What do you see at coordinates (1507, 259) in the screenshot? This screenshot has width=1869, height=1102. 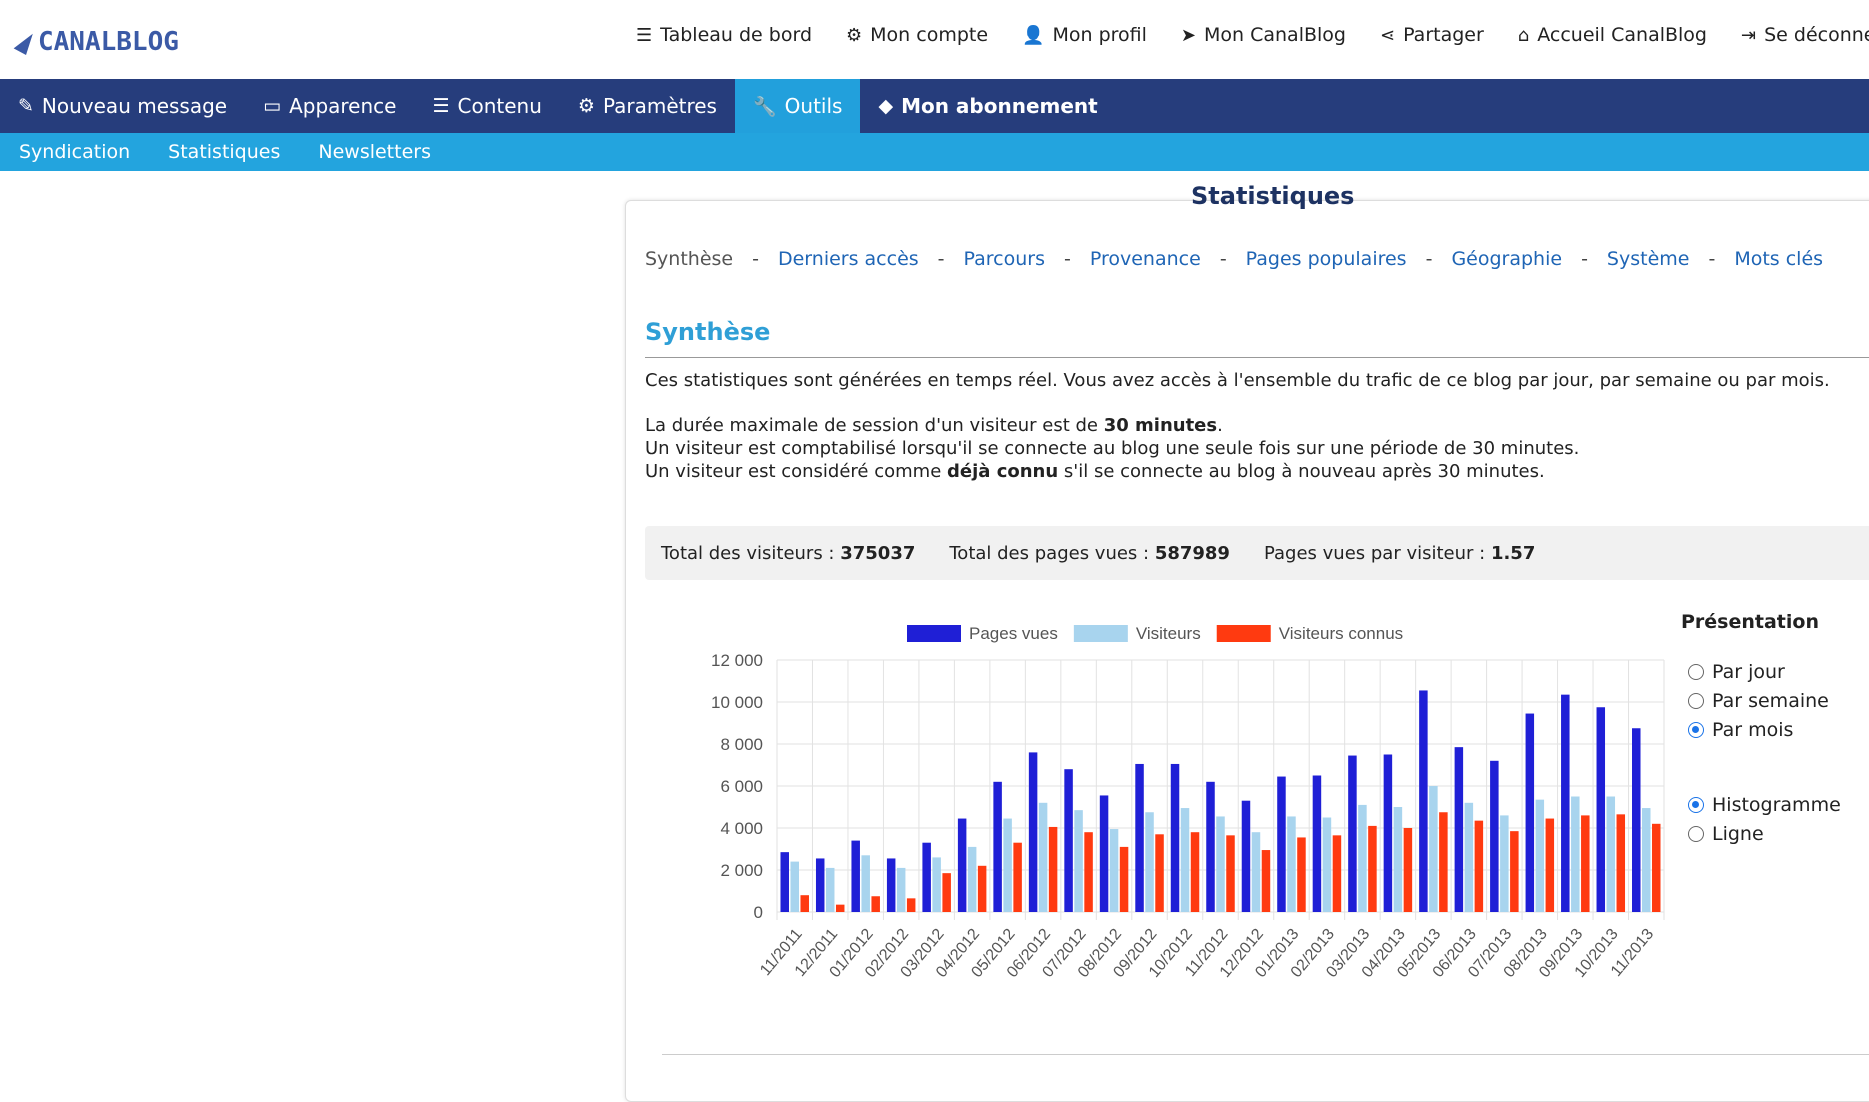 I see `stats-nav-geographie: Géographie` at bounding box center [1507, 259].